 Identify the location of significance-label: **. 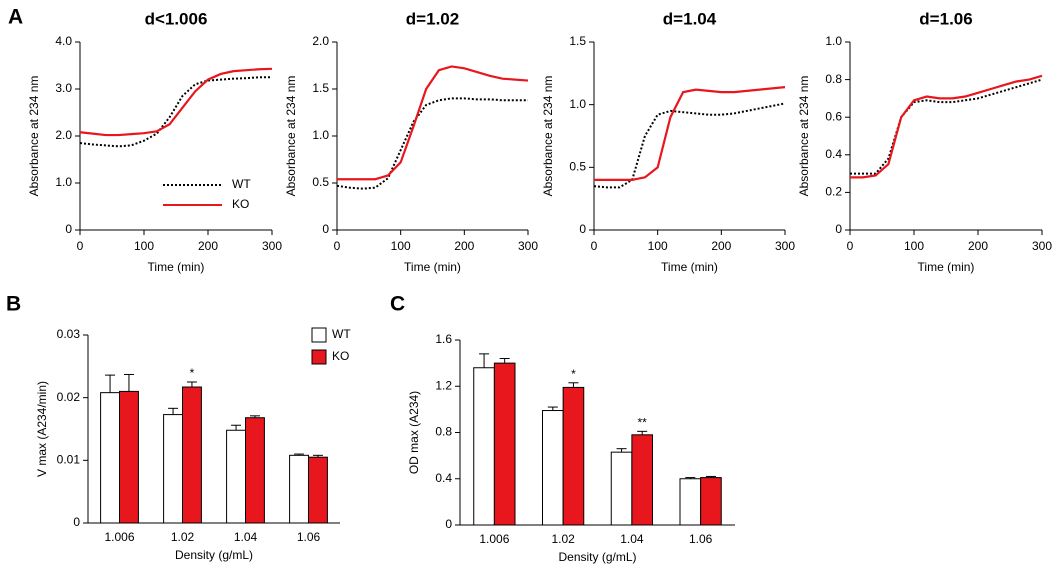
(643, 423).